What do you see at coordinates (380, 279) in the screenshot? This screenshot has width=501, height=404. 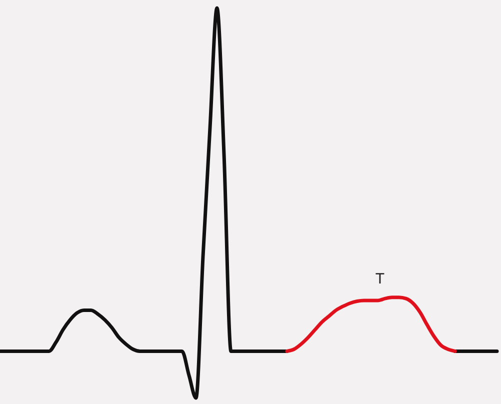 I see `annotation: T` at bounding box center [380, 279].